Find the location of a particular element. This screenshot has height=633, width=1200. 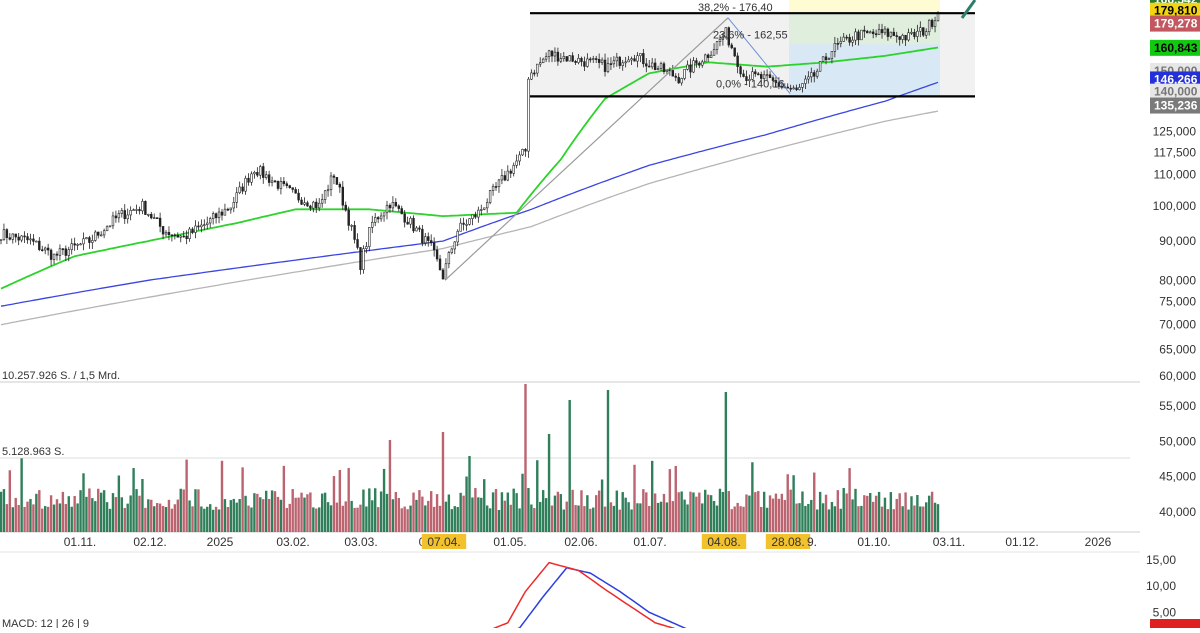

y-tick-label: 45,000 is located at coordinates (1177, 477).